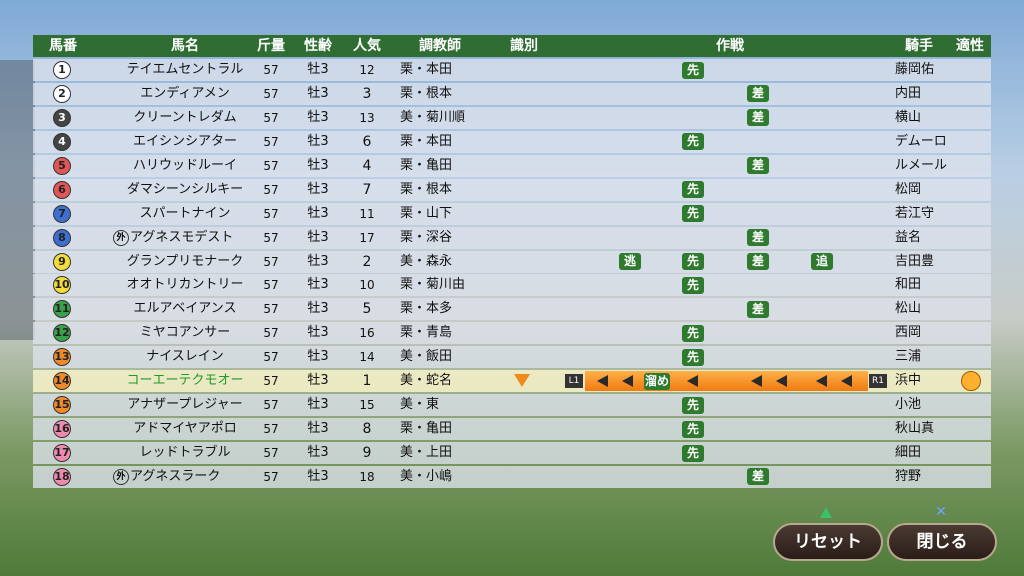 The height and width of the screenshot is (576, 1024). Describe the element at coordinates (367, 285) in the screenshot. I see `popularity: 10` at that location.